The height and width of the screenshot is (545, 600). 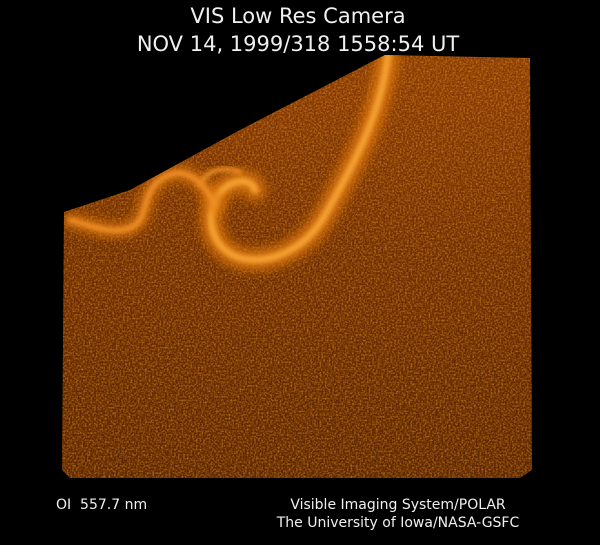 What do you see at coordinates (398, 505) in the screenshot?
I see `instrument-label: Visible Imaging System/POLAR` at bounding box center [398, 505].